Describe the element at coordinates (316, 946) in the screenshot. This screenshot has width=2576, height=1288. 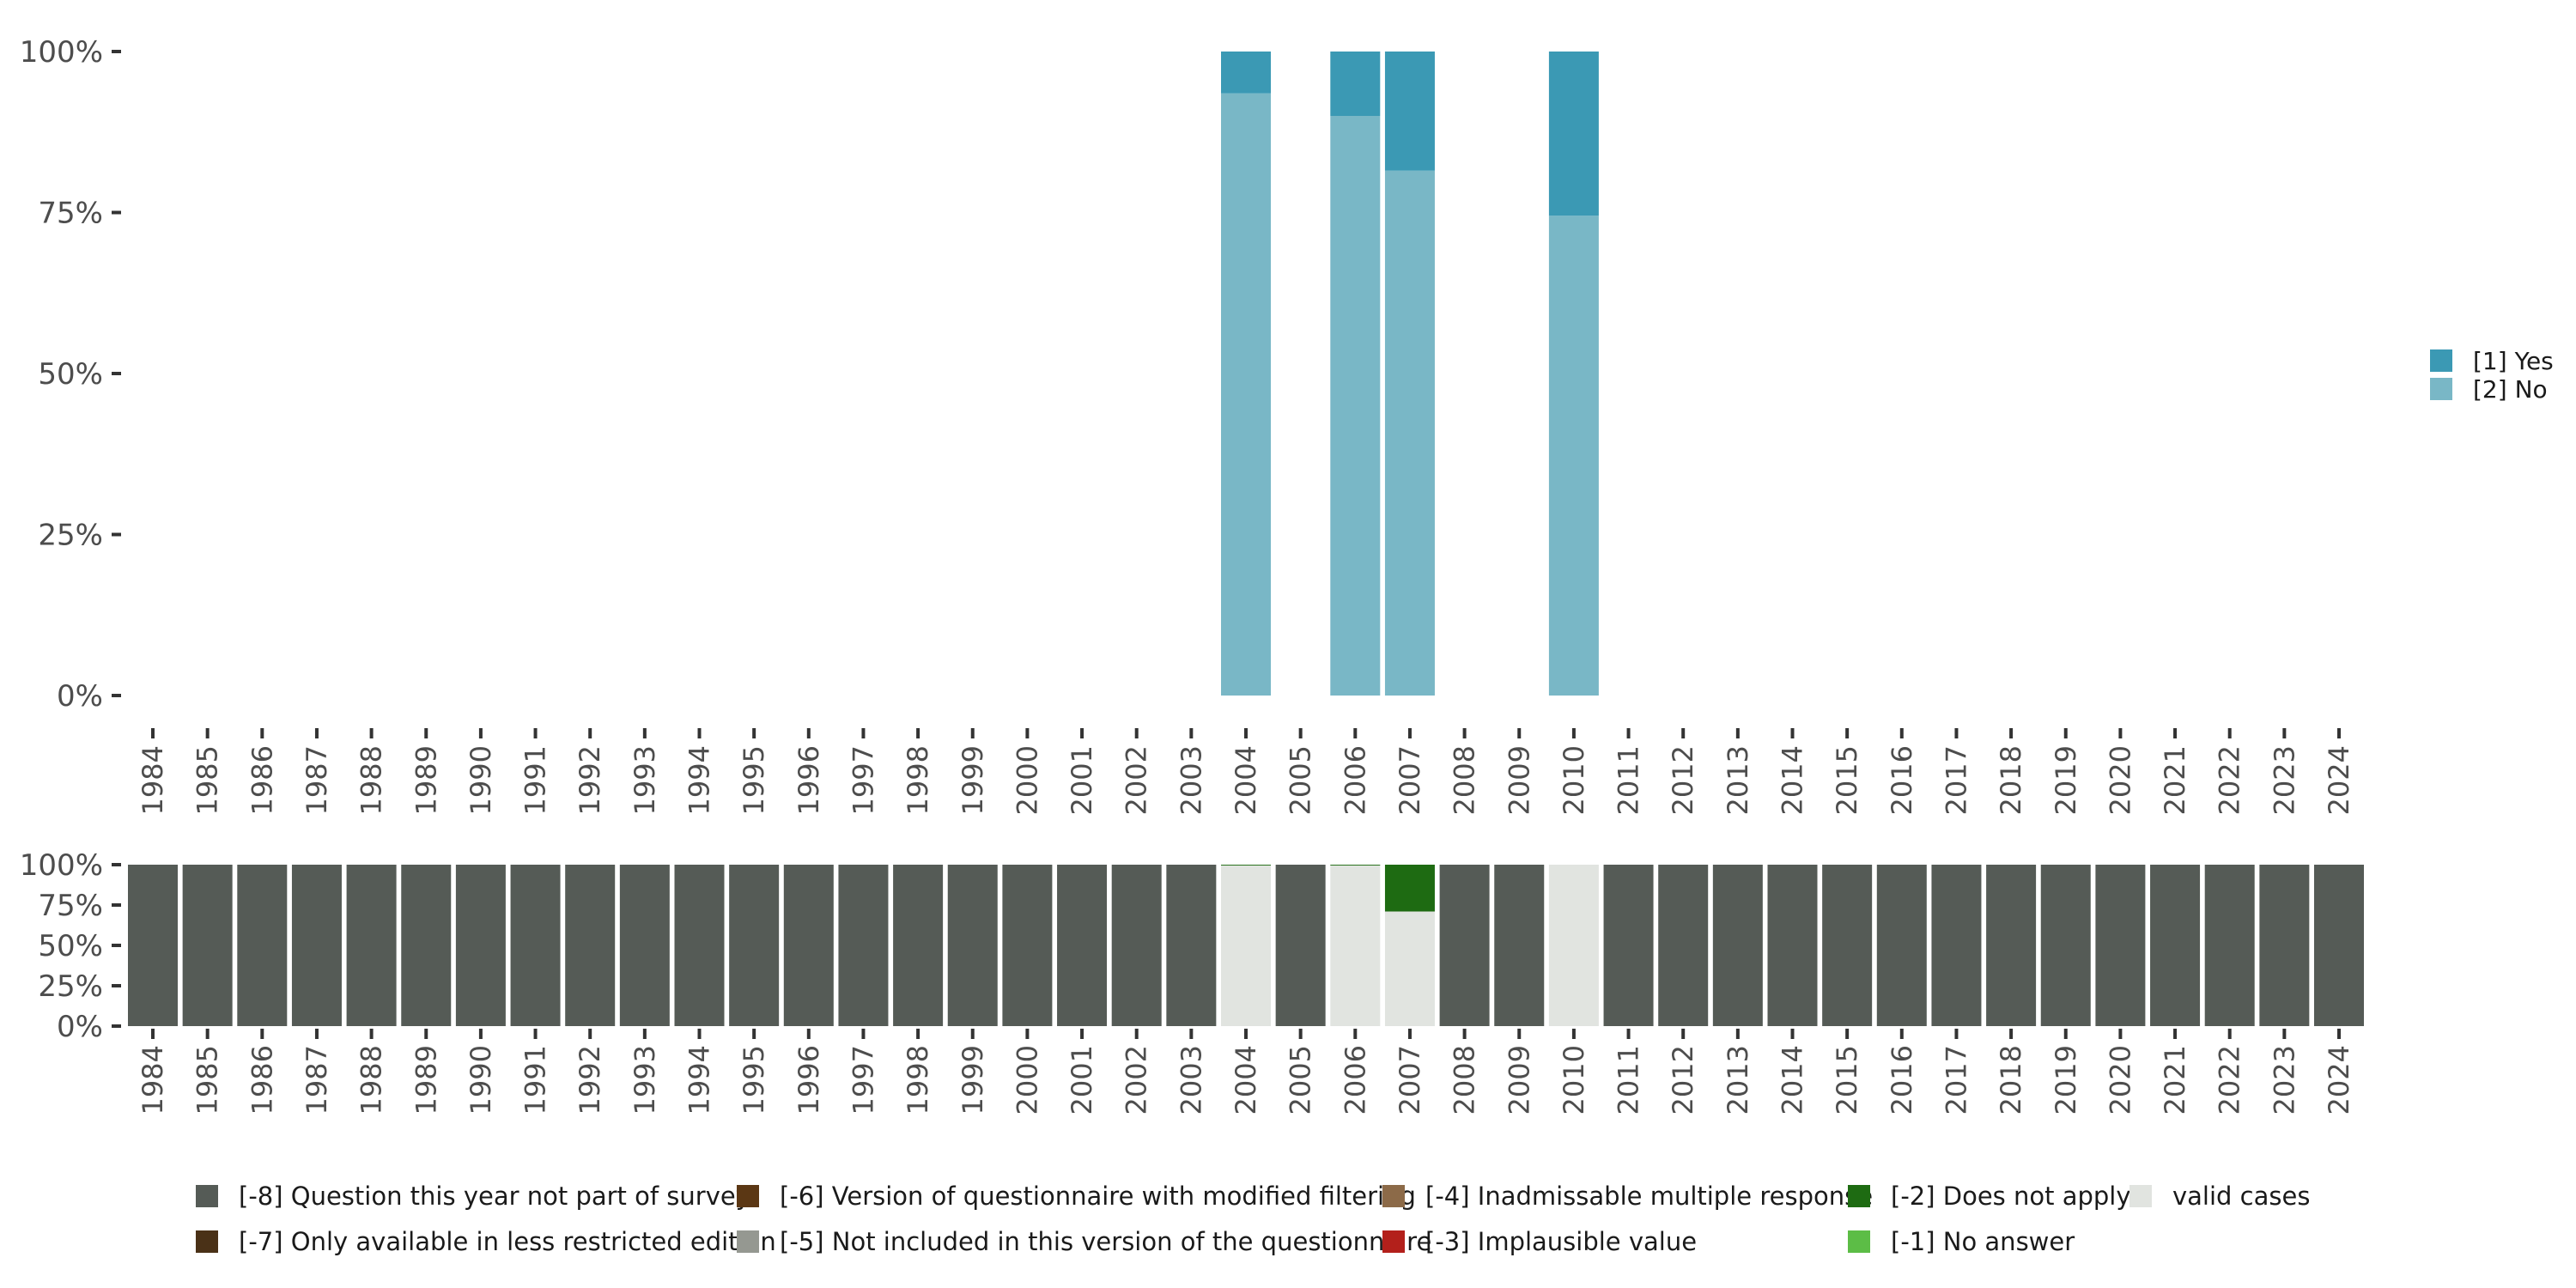
I see `bar-1987-8-question-this-year-not-part-of-survey` at that location.